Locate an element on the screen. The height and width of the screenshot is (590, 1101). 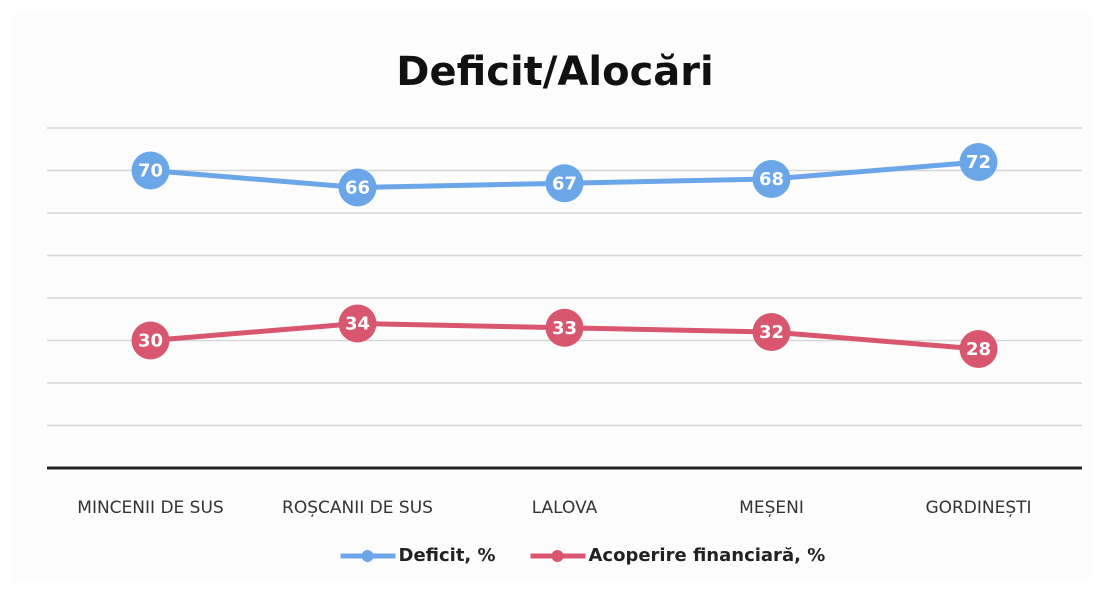
legend-label: Deficit, % is located at coordinates (447, 555).